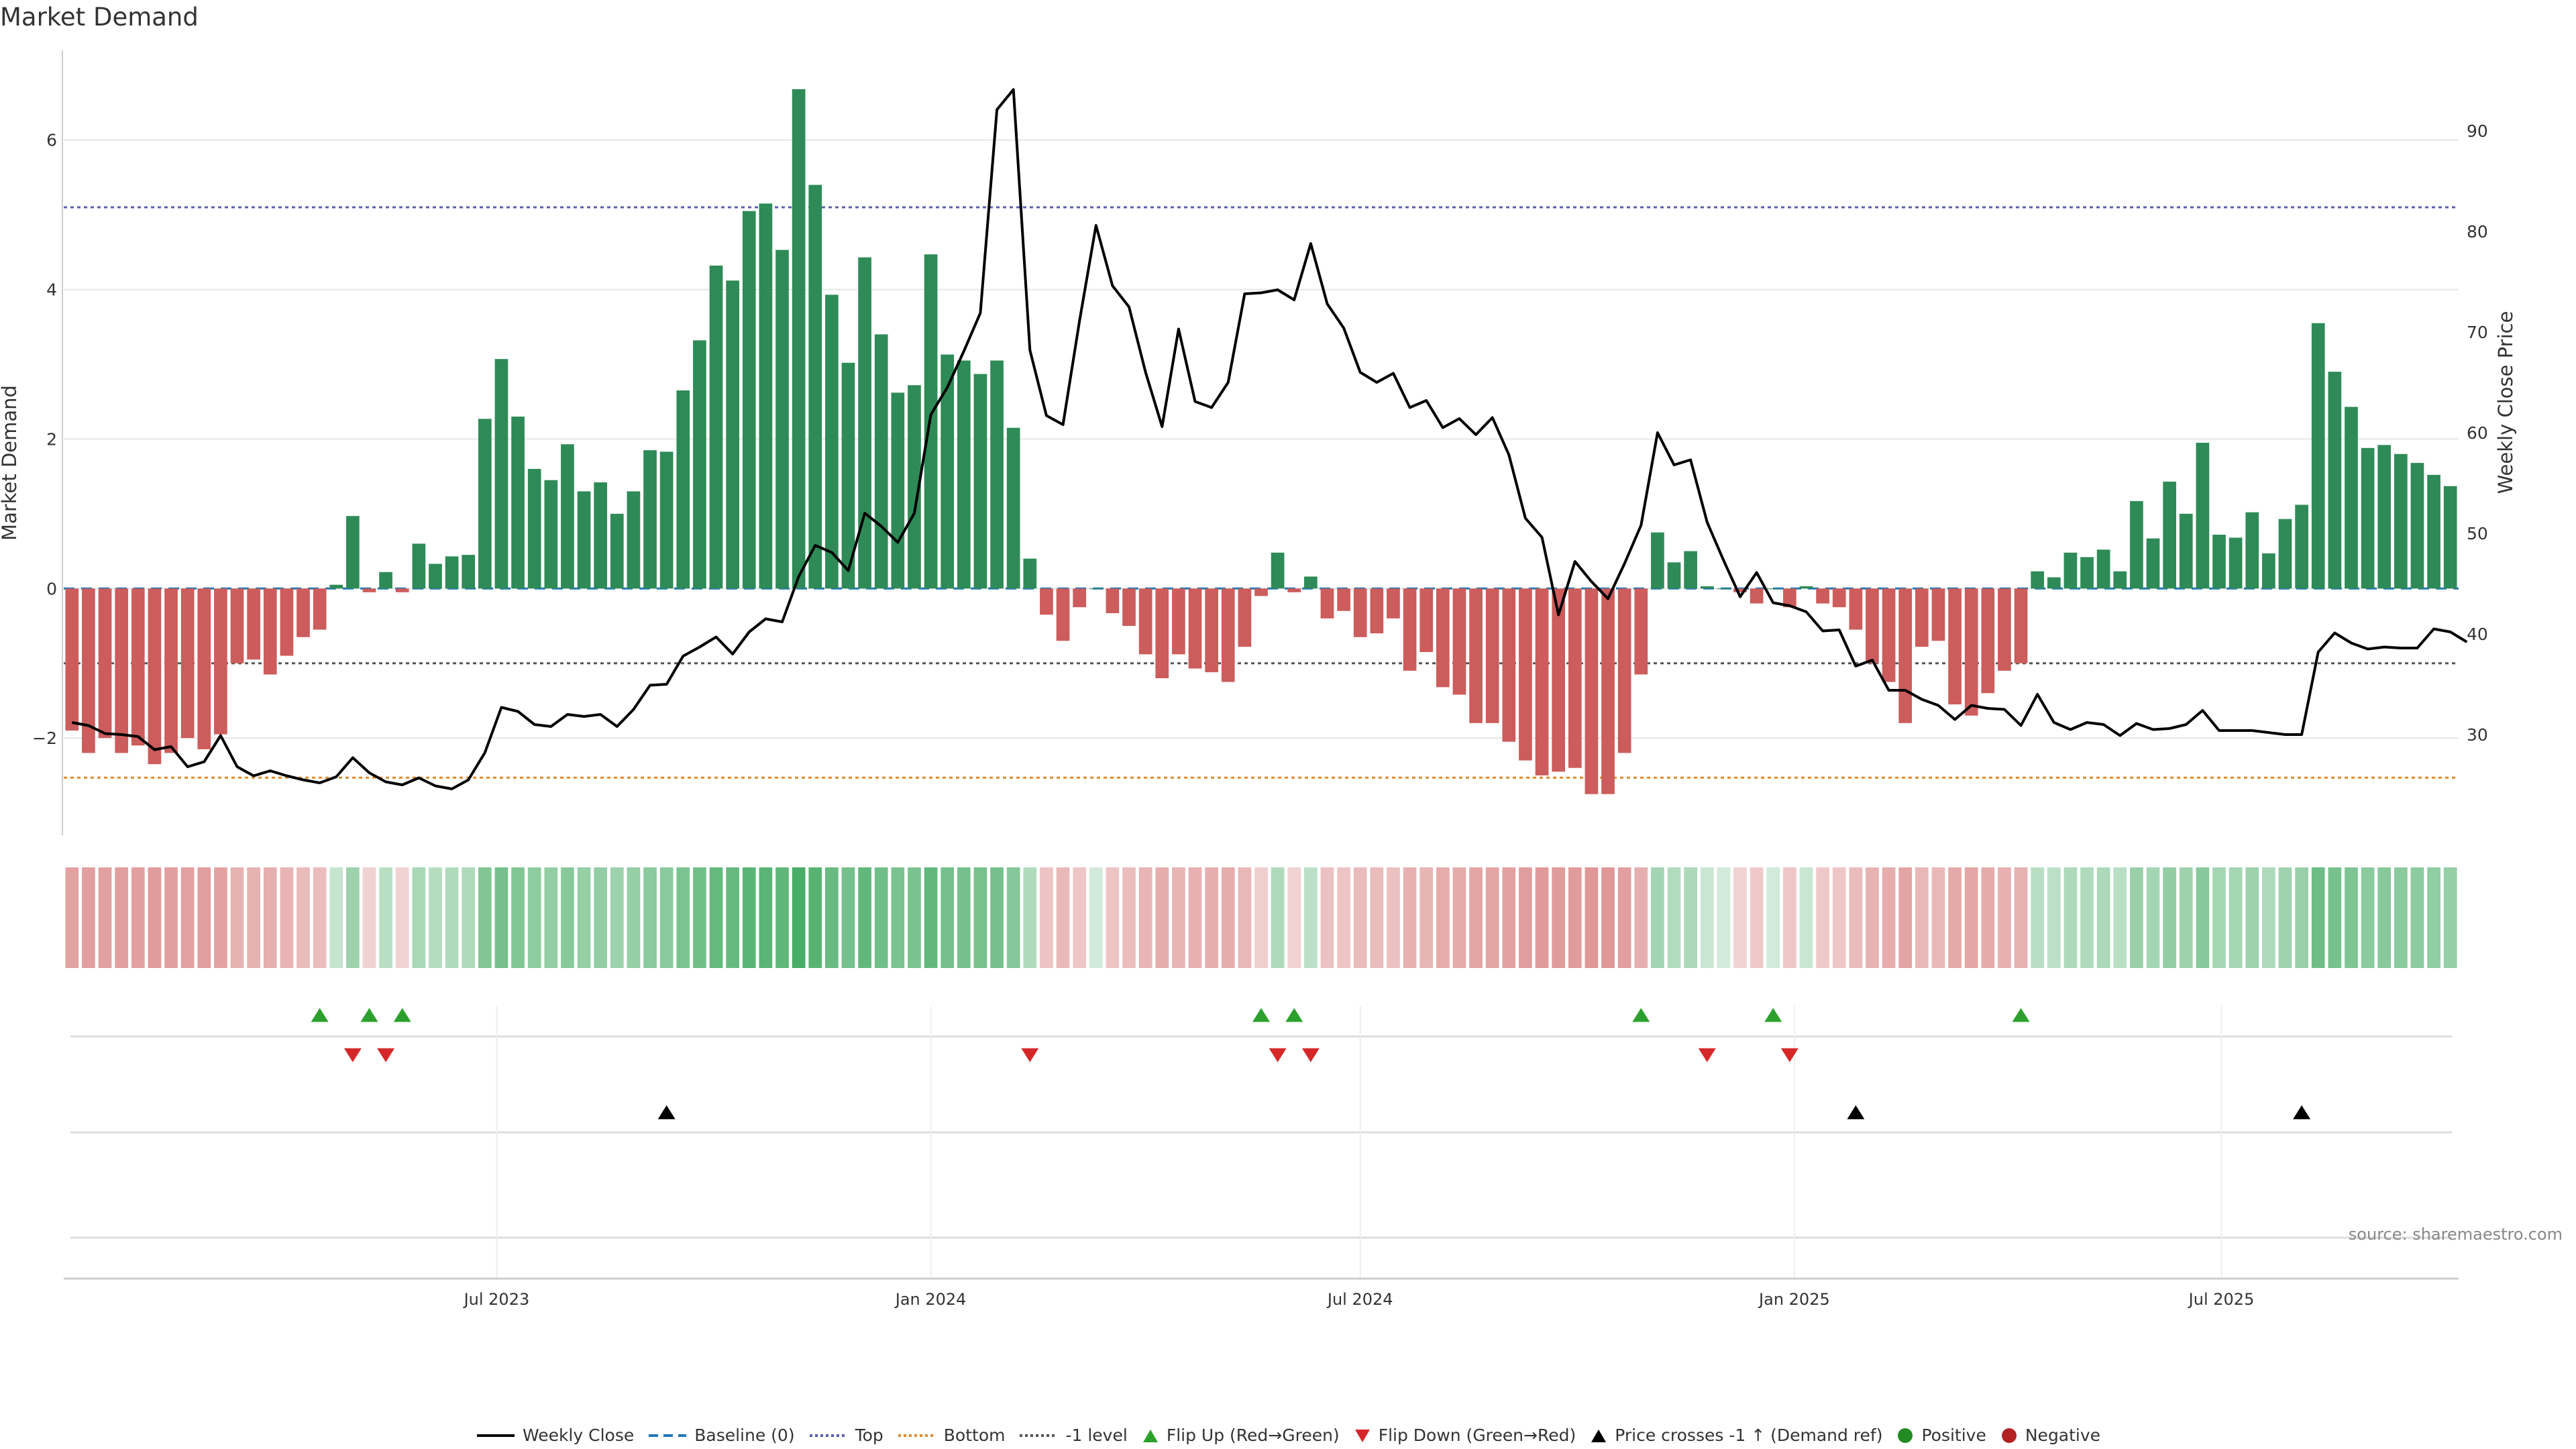 The width and height of the screenshot is (2576, 1449). Describe the element at coordinates (51, 290) in the screenshot. I see `y-tick-label: 4` at that location.